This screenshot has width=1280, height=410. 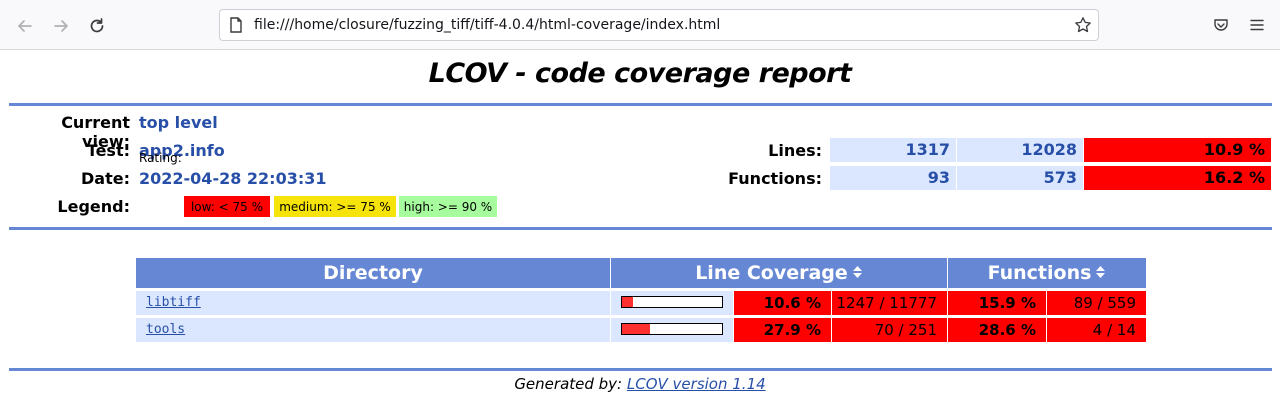 What do you see at coordinates (771, 273) in the screenshot?
I see `col-line-coverage-label: Line Coverage` at bounding box center [771, 273].